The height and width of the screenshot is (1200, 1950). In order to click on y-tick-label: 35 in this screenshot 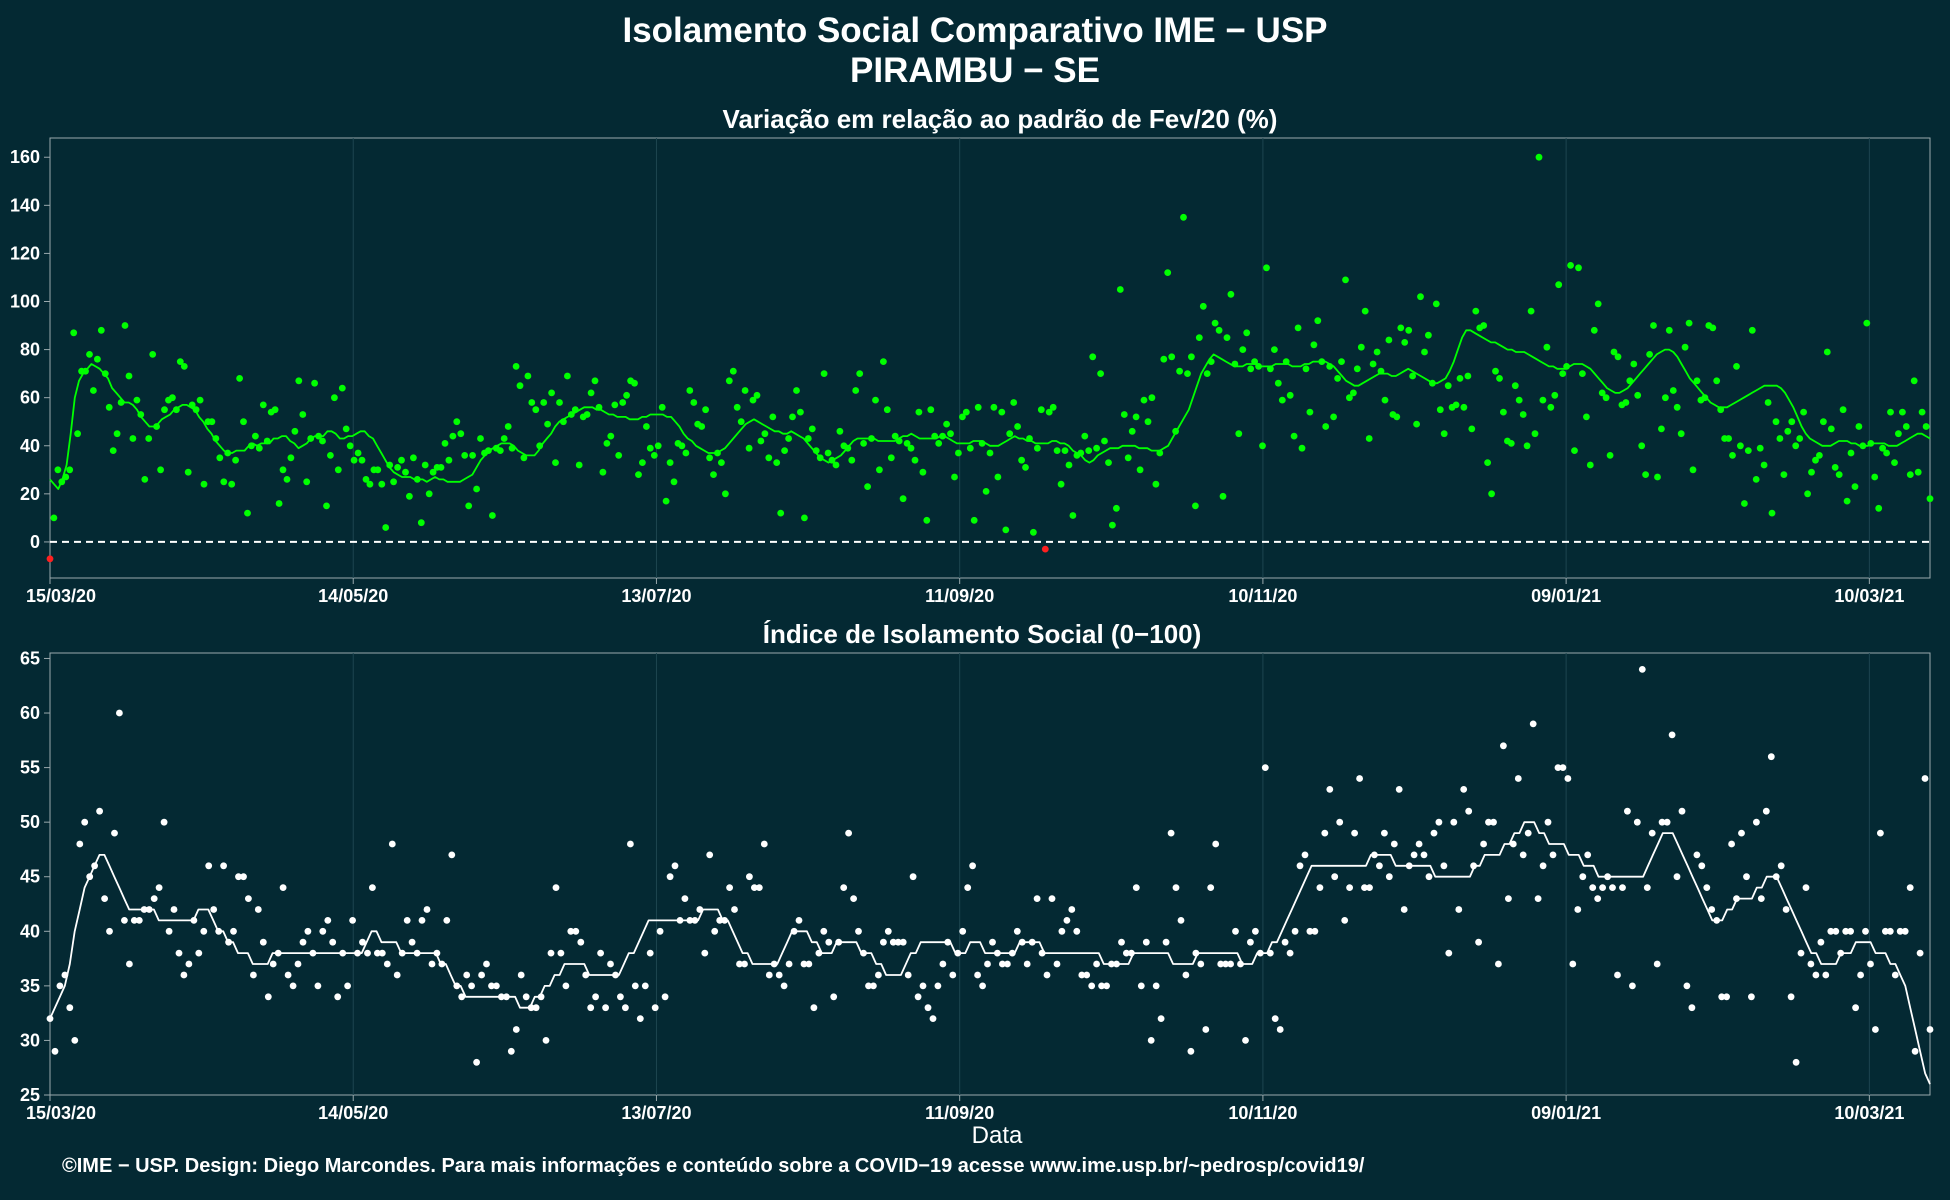, I will do `click(30, 986)`.